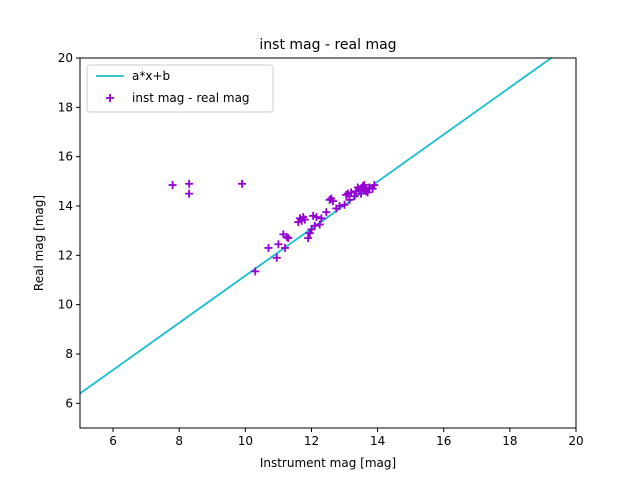 The width and height of the screenshot is (640, 480). Describe the element at coordinates (575, 441) in the screenshot. I see `x-tick-label: 20` at that location.